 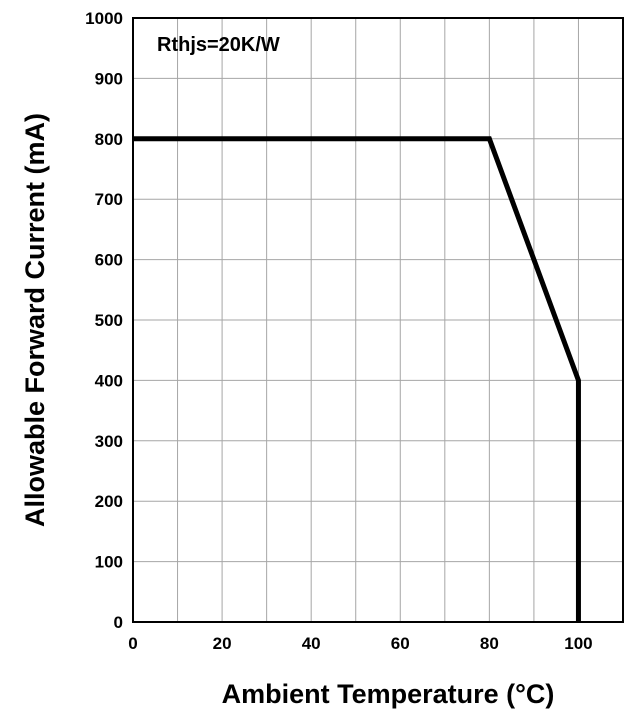 What do you see at coordinates (109, 260) in the screenshot?
I see `y-tick-label: 600` at bounding box center [109, 260].